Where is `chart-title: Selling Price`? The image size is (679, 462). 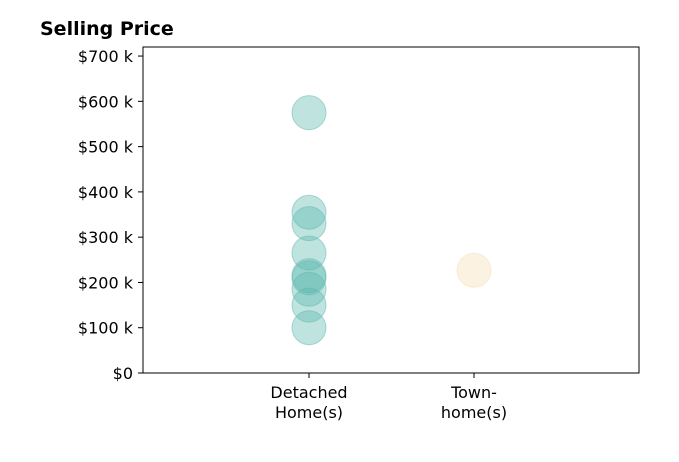
chart-title: Selling Price is located at coordinates (107, 29).